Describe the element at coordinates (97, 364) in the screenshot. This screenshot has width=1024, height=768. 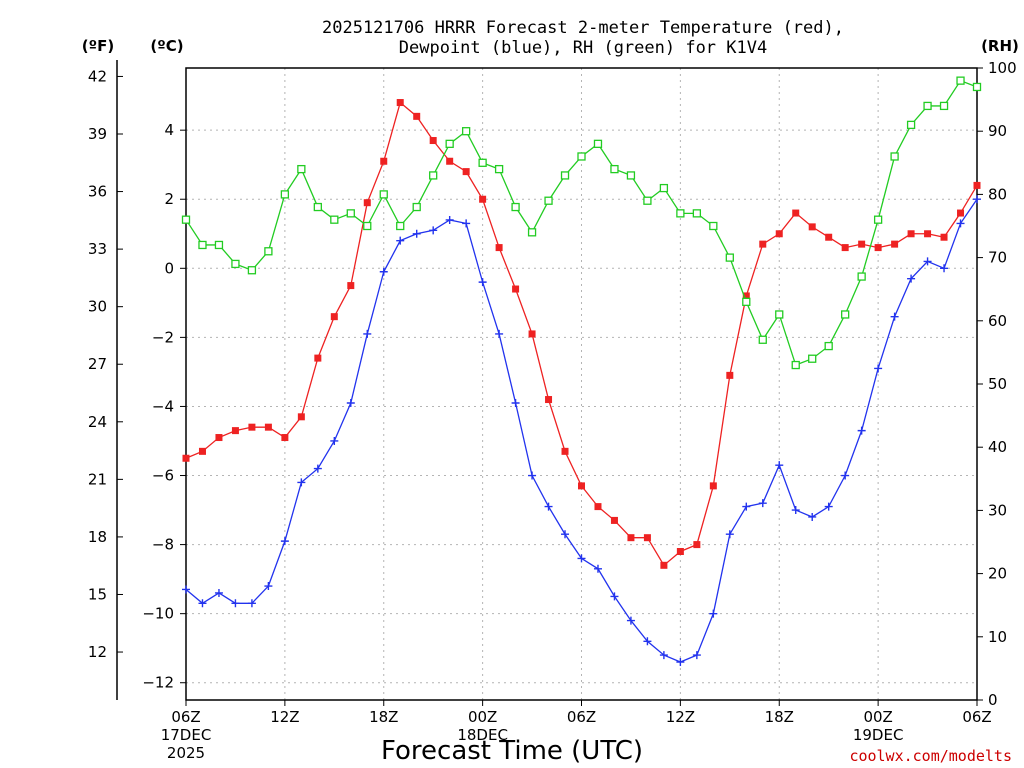
I see `fahrenheit-tick-label: 27` at that location.